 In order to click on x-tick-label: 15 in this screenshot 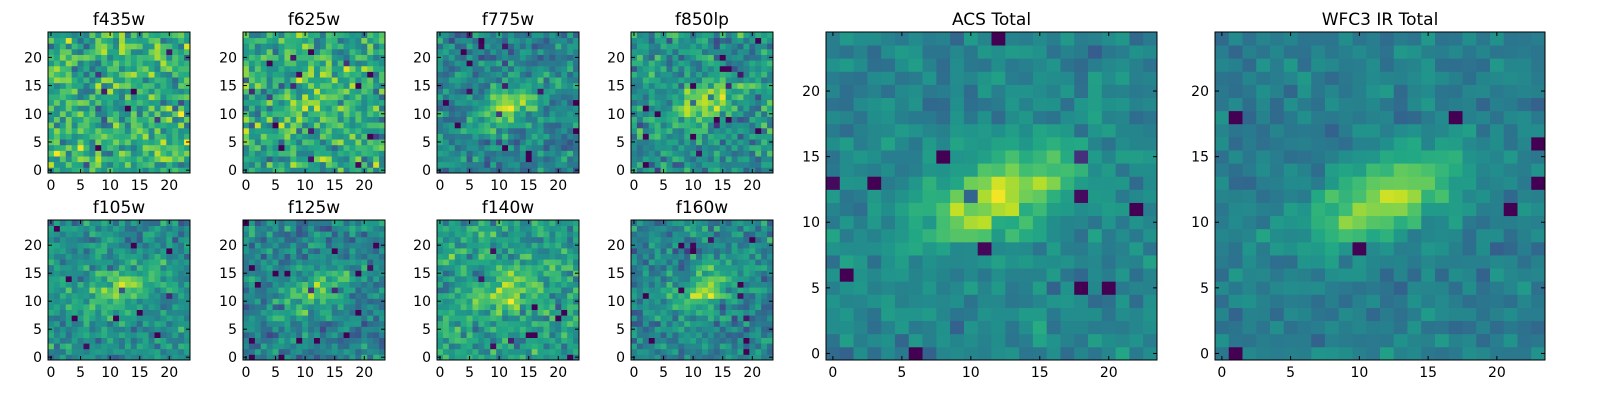, I will do `click(140, 373)`.